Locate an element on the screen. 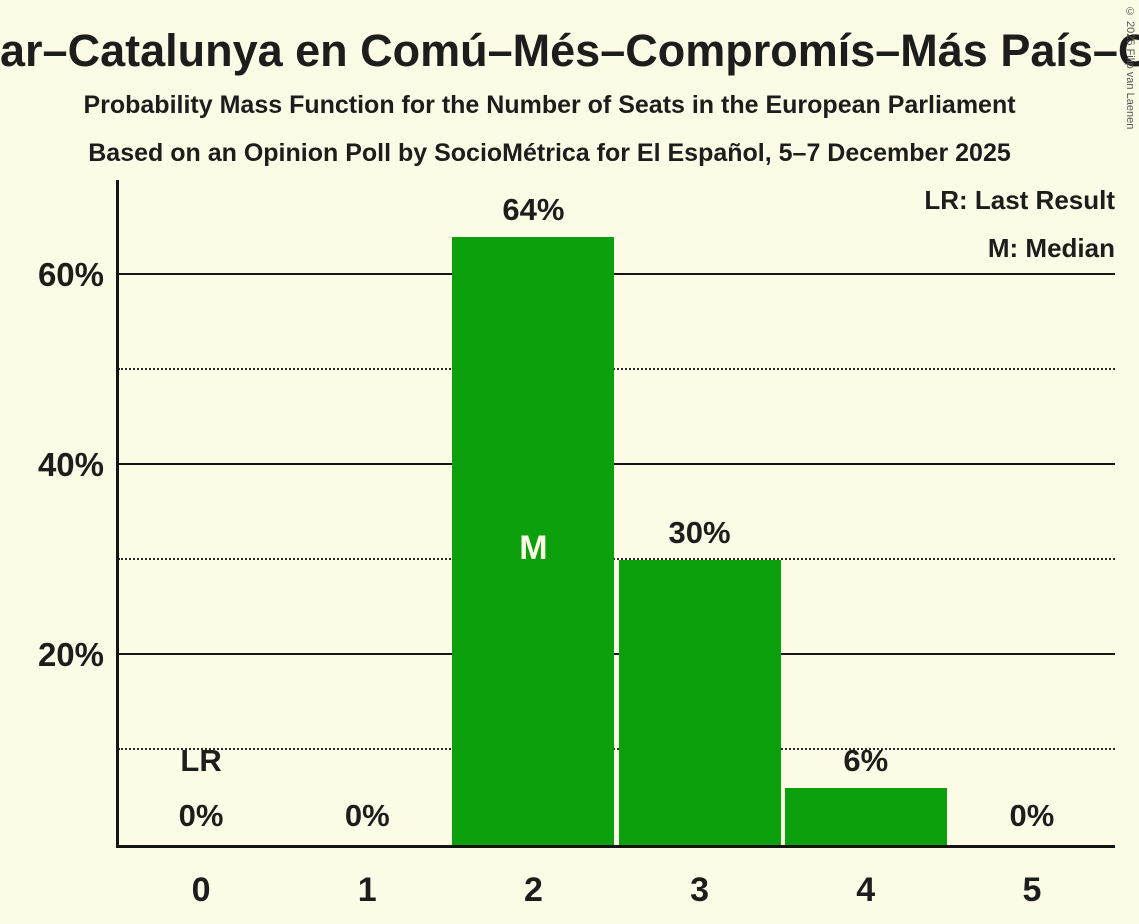  last-result-marker: LR is located at coordinates (201, 760).